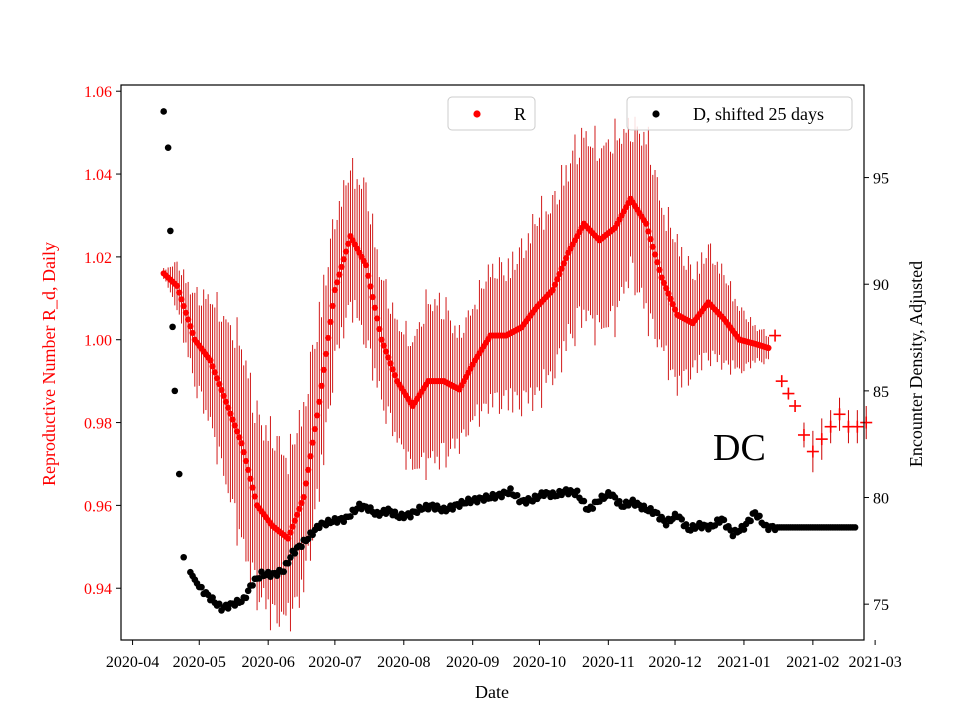 The image size is (960, 720). I want to click on x-tick-label: 2020-10, so click(539, 662).